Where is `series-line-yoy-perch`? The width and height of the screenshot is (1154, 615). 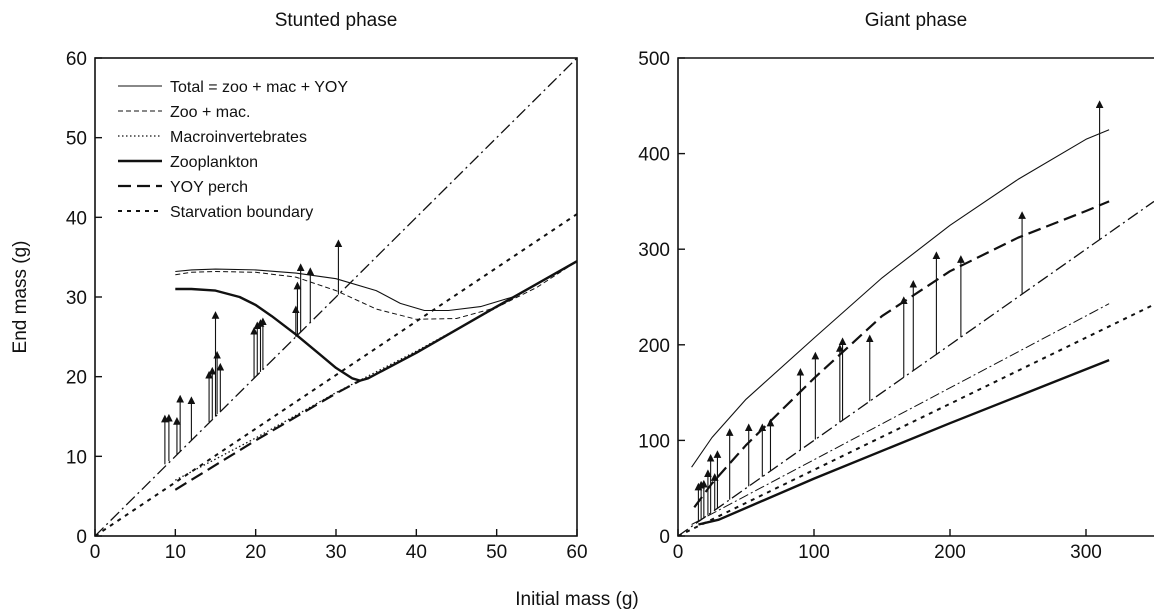
series-line-yoy-perch is located at coordinates (267, 435).